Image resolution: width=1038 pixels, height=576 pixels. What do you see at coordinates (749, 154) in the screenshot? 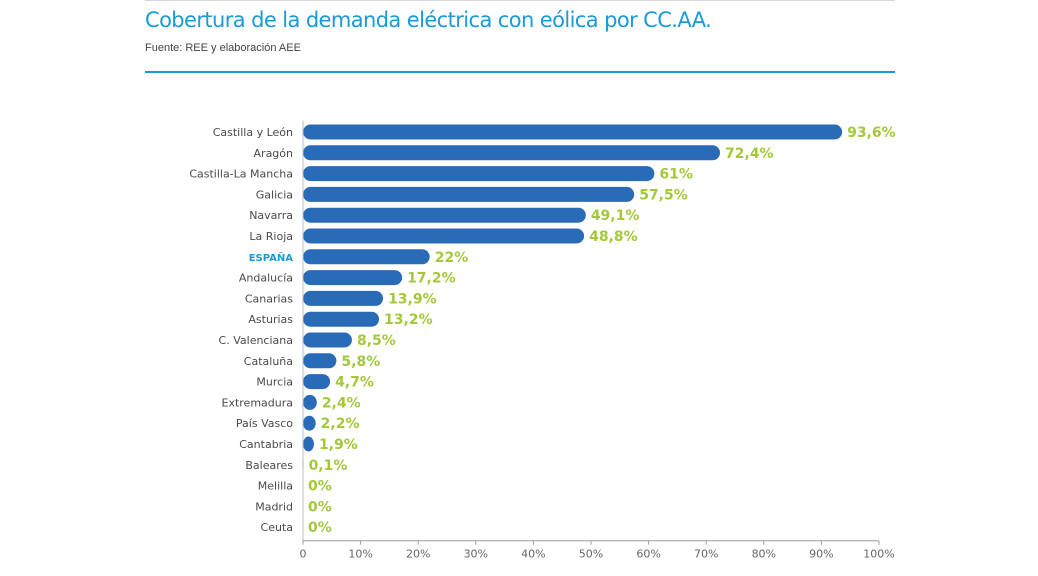
I see `value-label: 72,4%` at bounding box center [749, 154].